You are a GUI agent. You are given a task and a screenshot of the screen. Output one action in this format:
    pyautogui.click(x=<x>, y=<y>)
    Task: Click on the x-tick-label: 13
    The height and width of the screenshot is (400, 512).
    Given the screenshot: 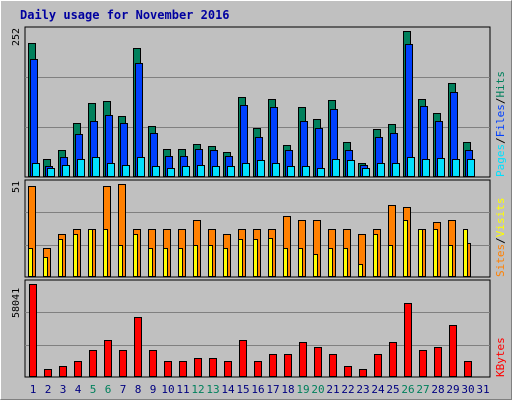 What is the action you would take?
    pyautogui.click(x=212, y=389)
    